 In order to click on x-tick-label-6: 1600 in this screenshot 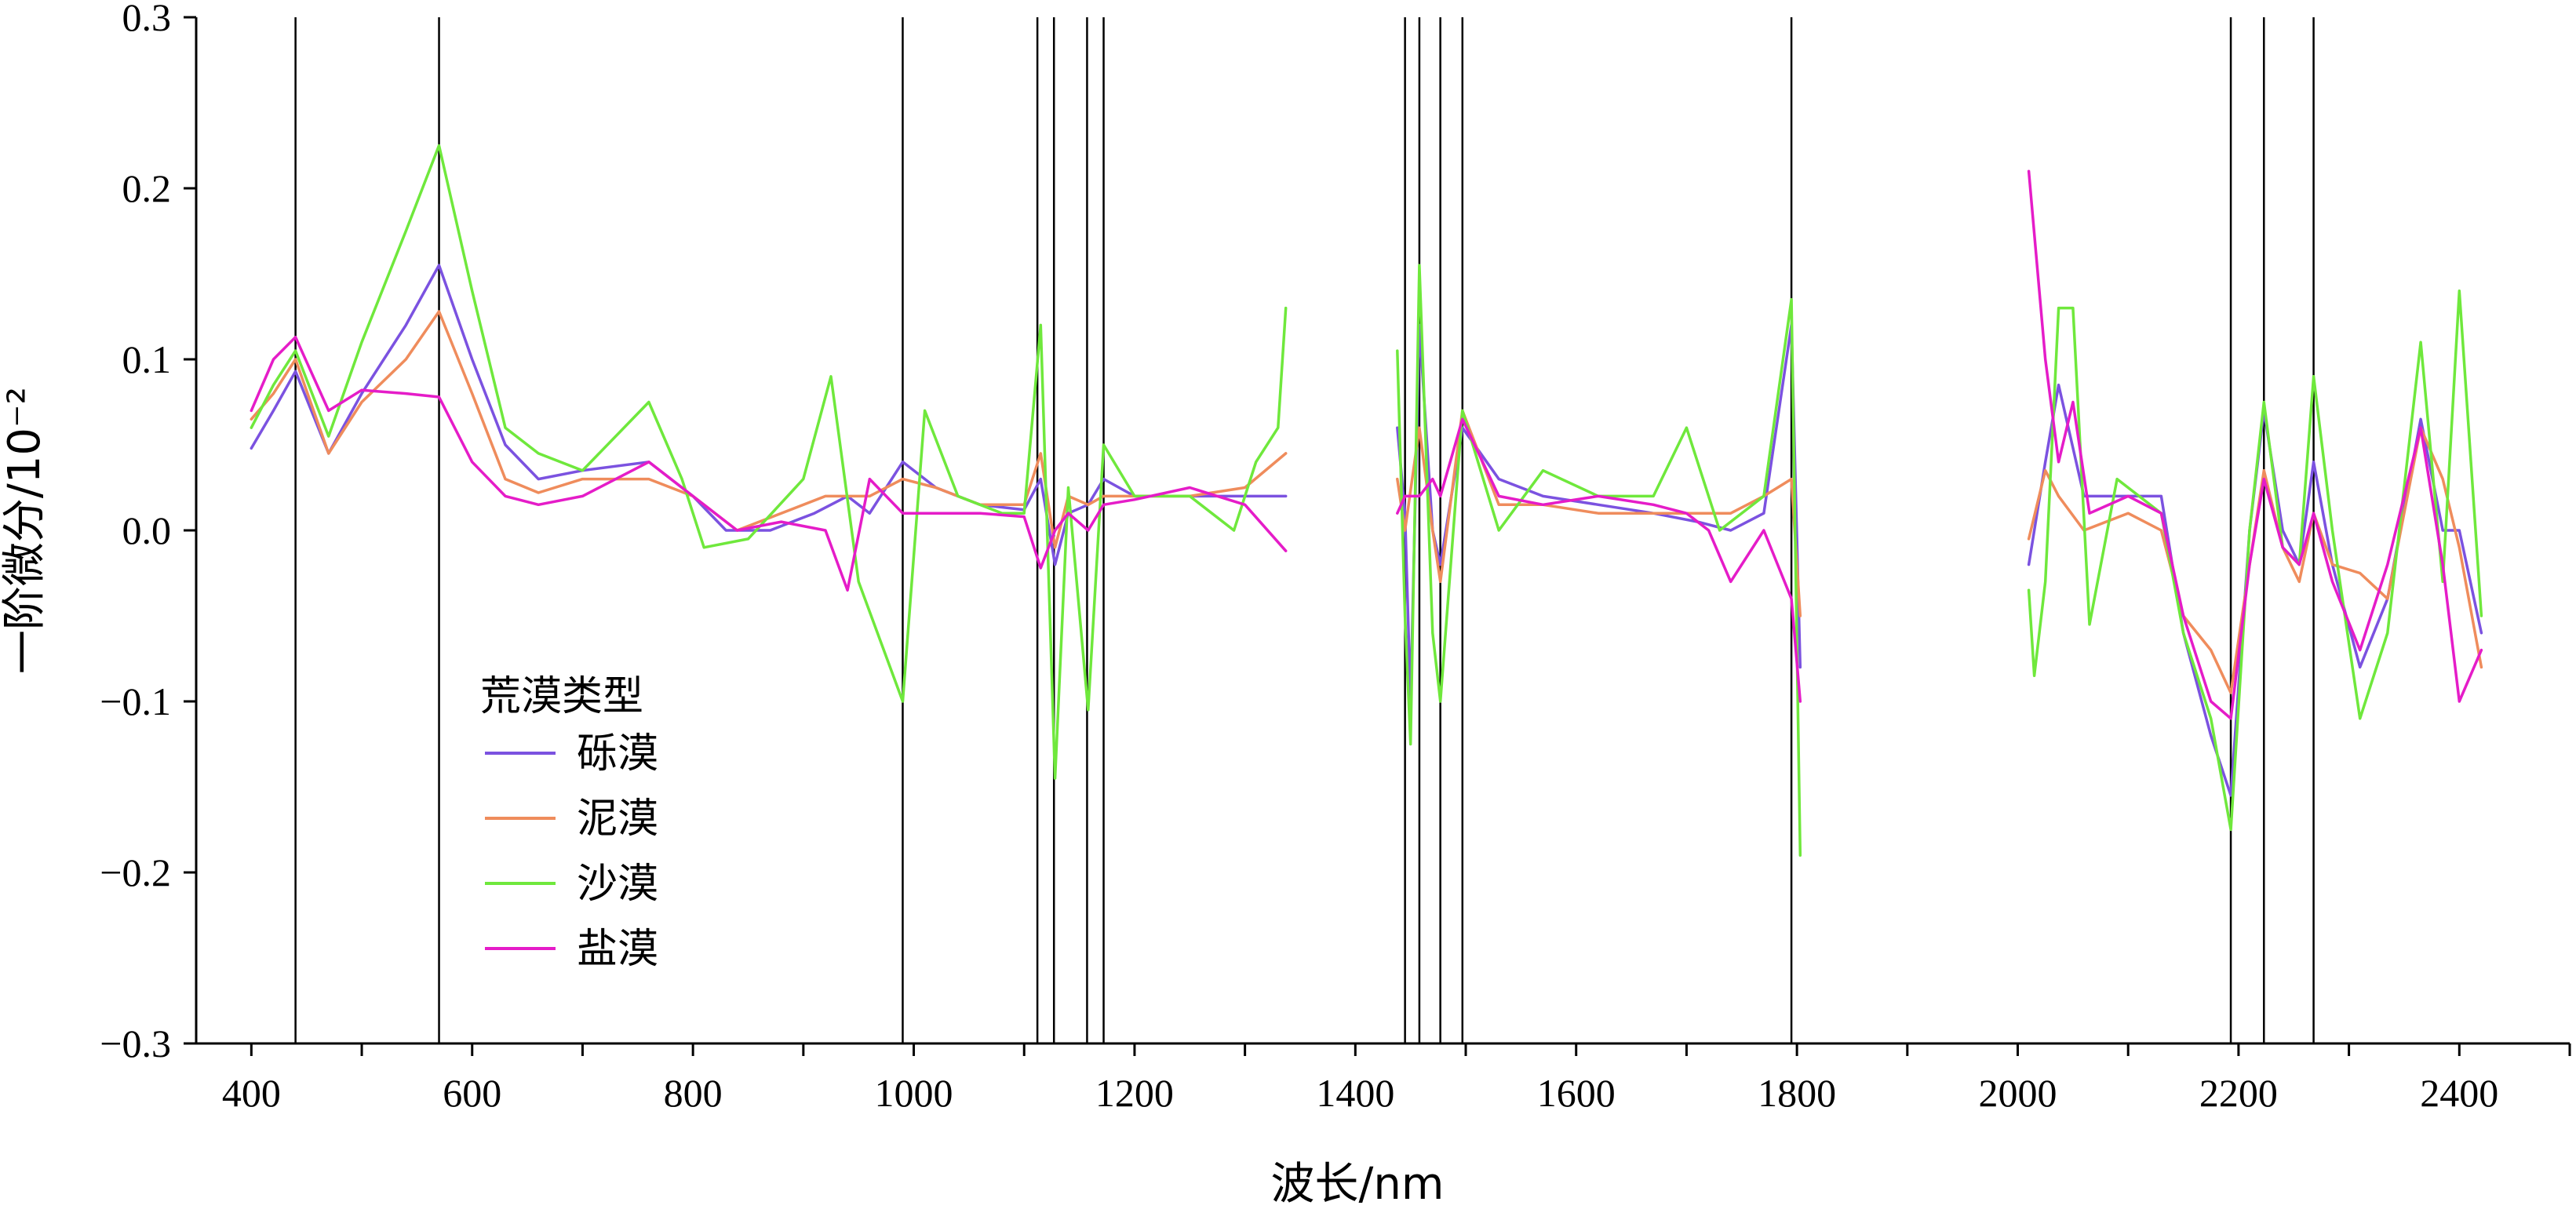, I will do `click(1576, 1093)`.